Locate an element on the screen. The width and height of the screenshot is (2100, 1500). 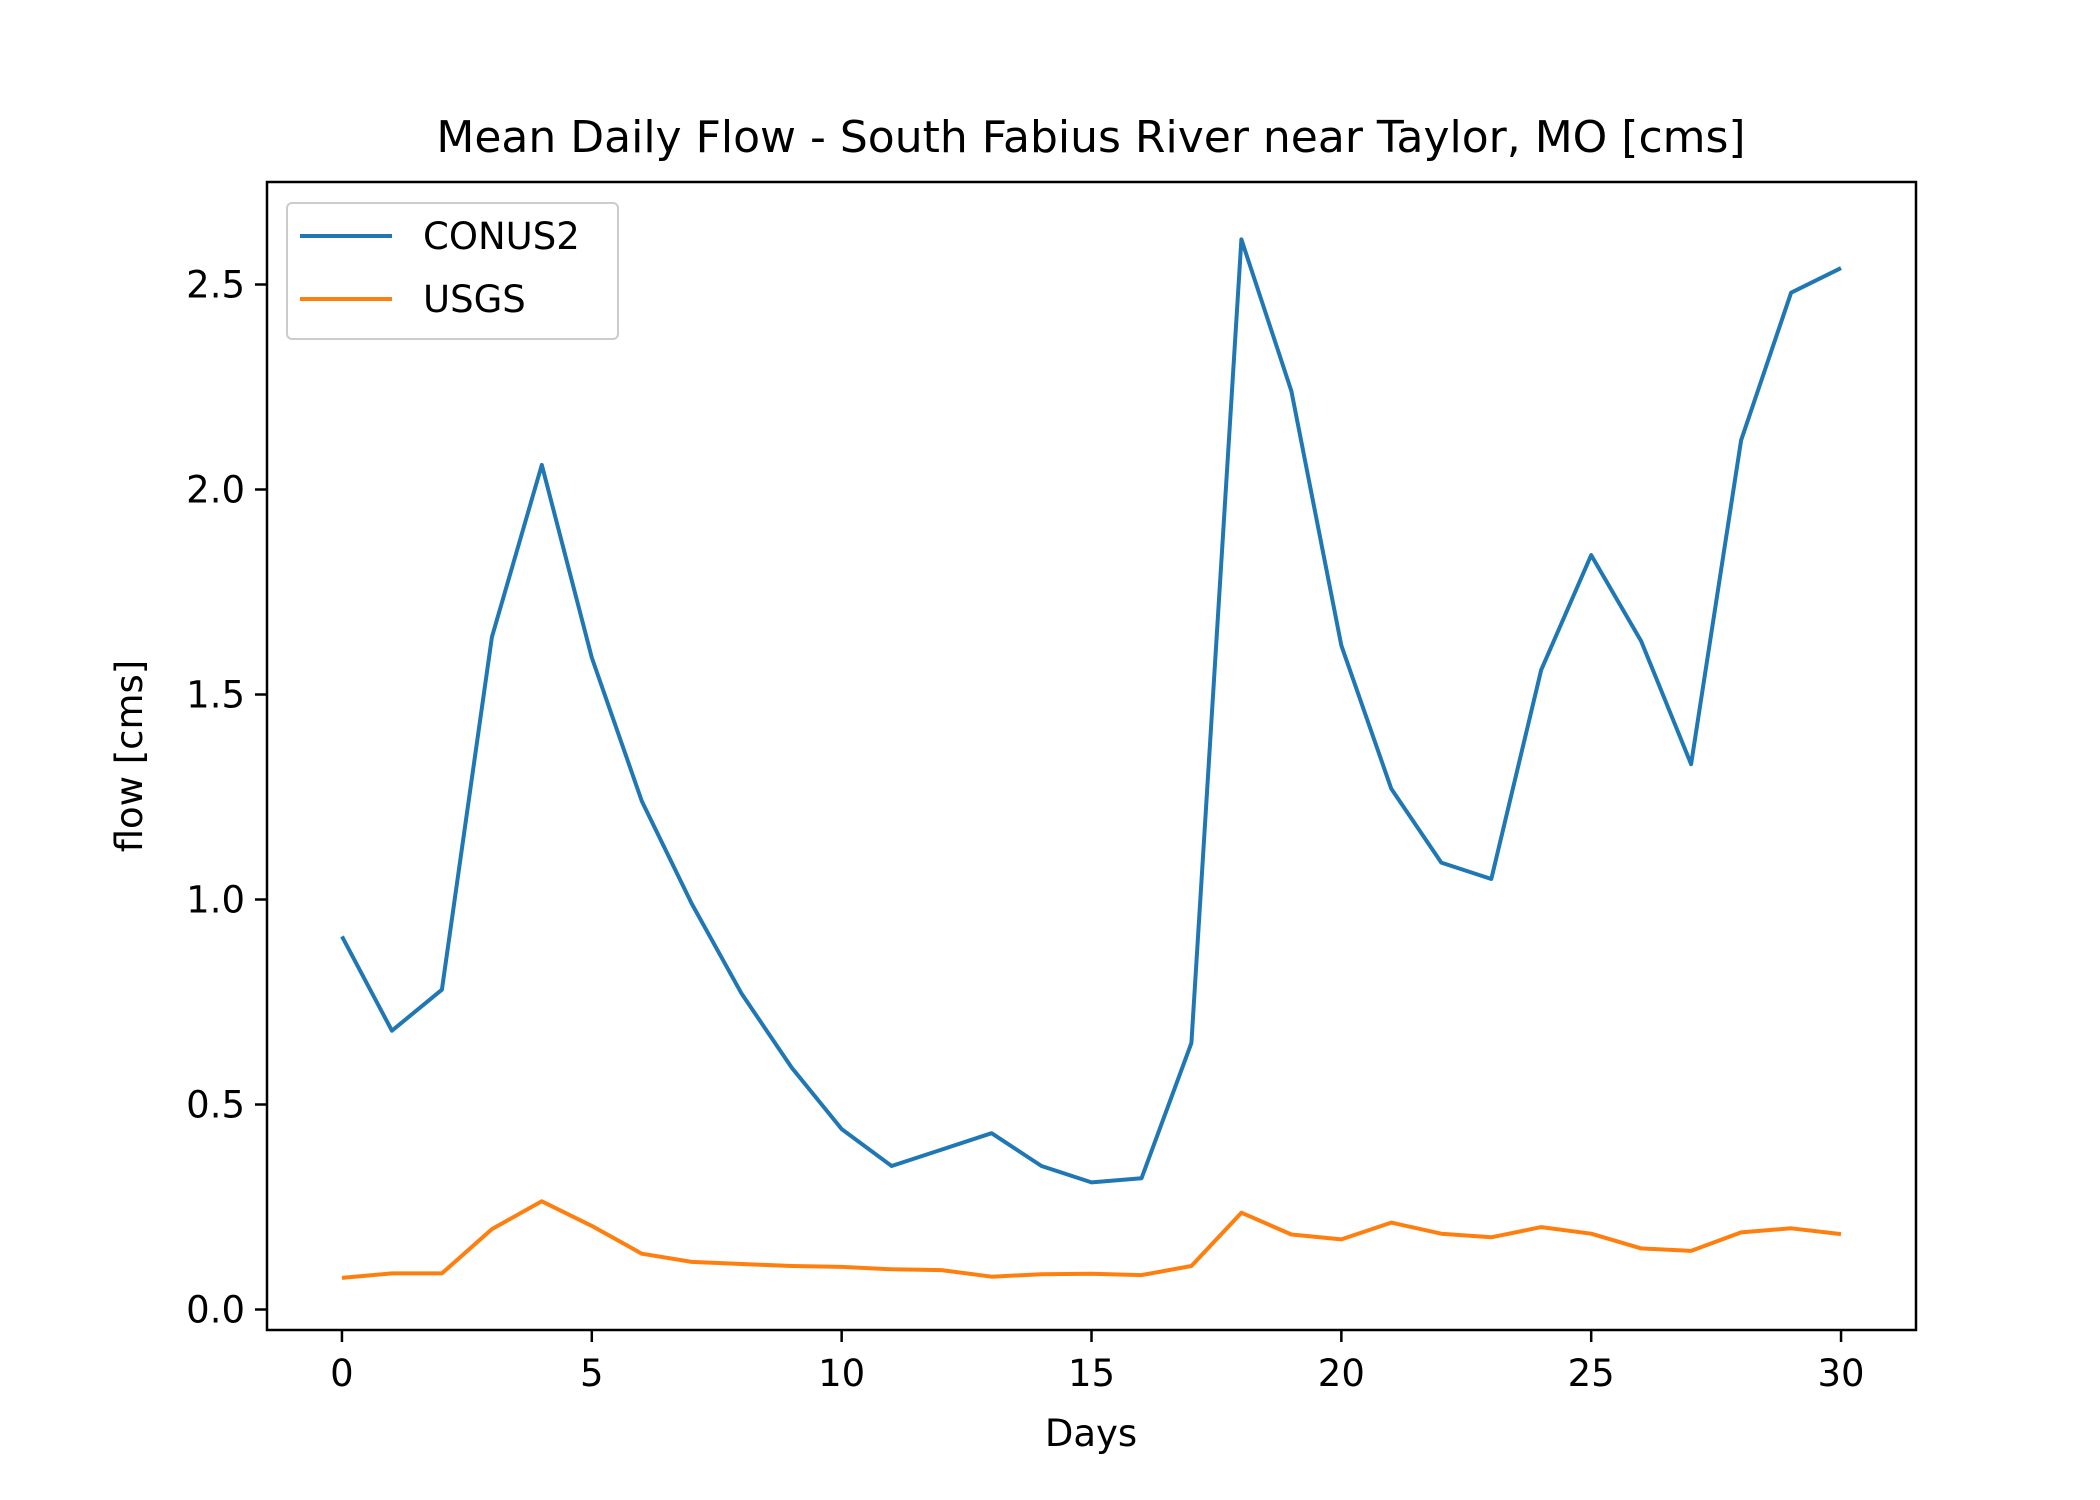
y-tick-label: 2.0 is located at coordinates (215, 490).